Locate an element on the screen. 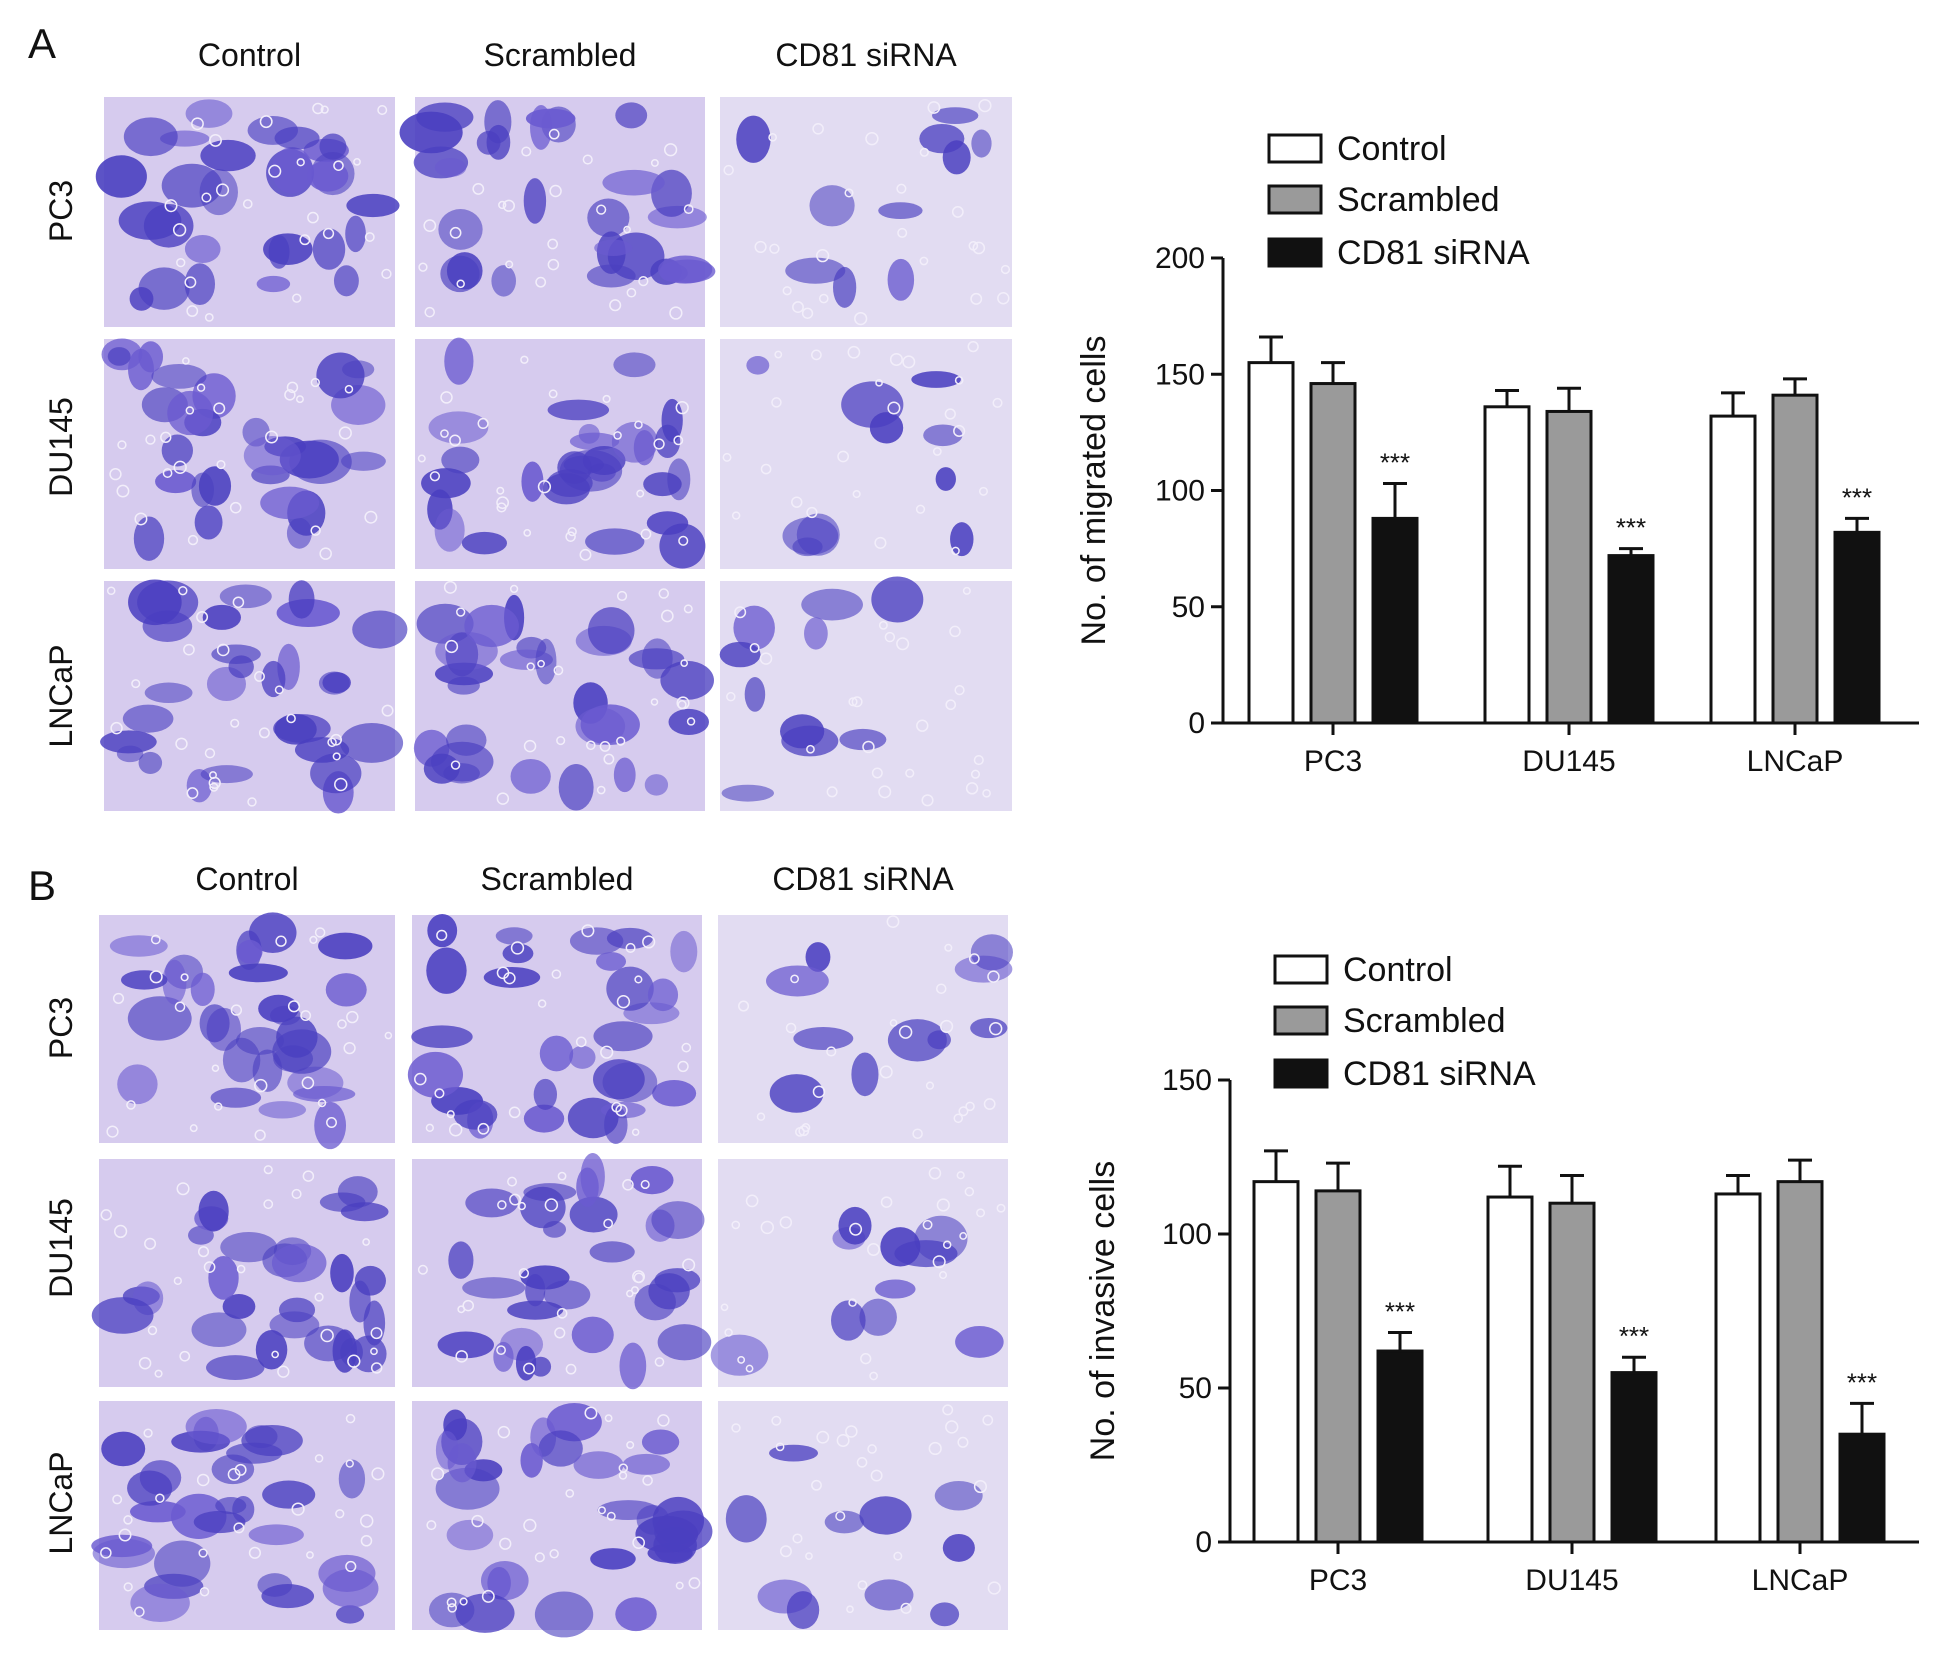  bar is located at coordinates (1400, 1446).